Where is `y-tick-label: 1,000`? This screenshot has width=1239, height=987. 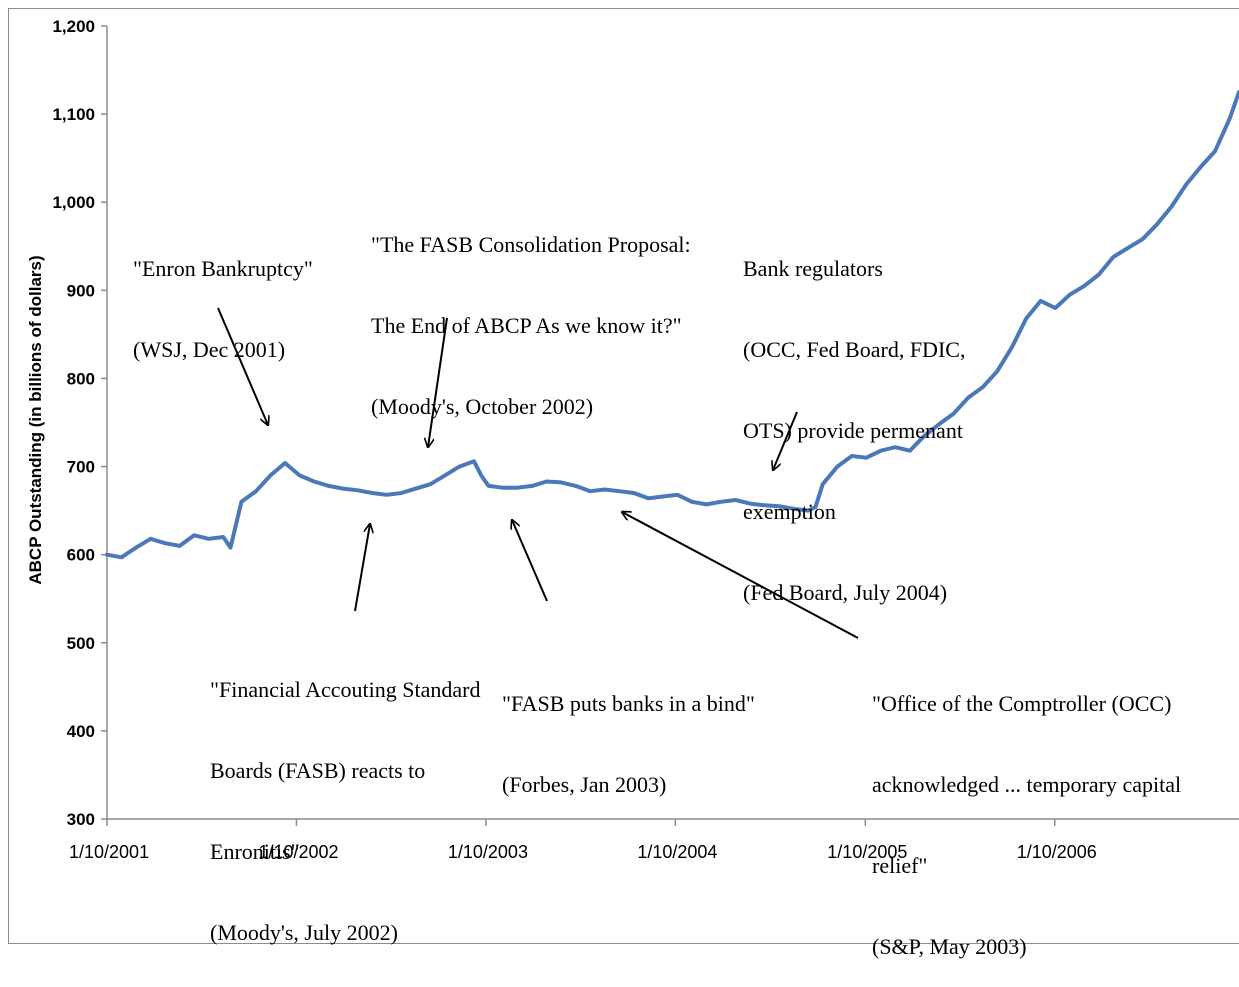 y-tick-label: 1,000 is located at coordinates (73, 202).